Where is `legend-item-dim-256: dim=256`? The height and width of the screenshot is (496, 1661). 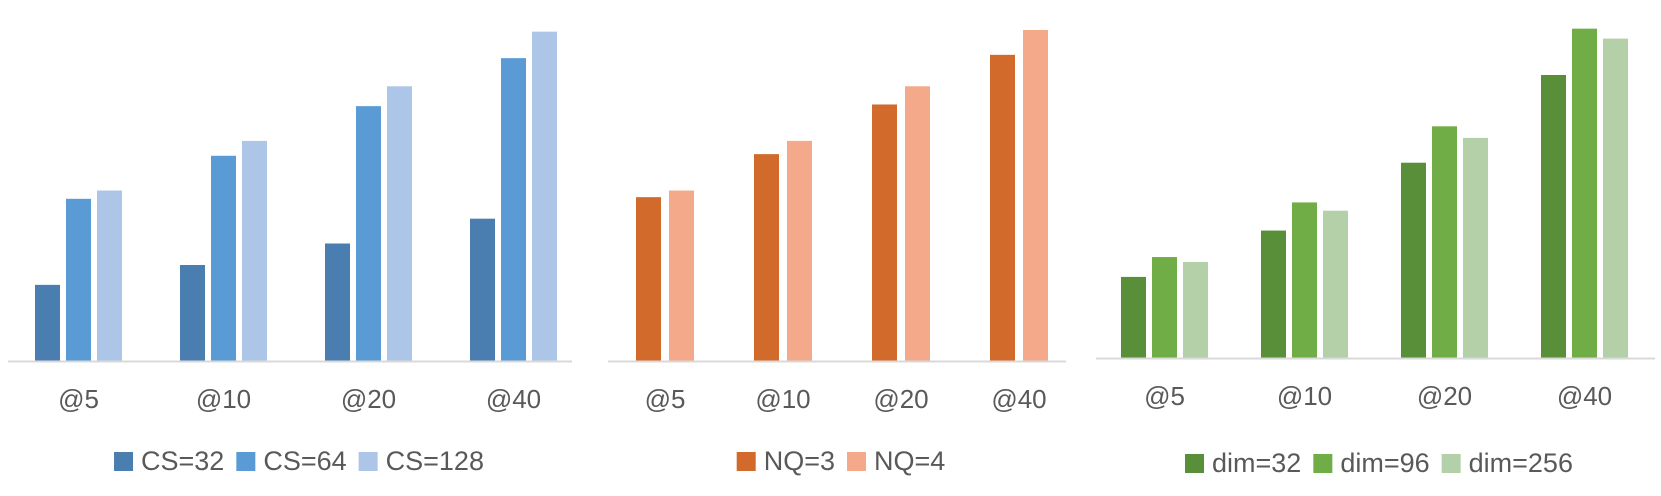
legend-item-dim-256: dim=256 is located at coordinates (1507, 463).